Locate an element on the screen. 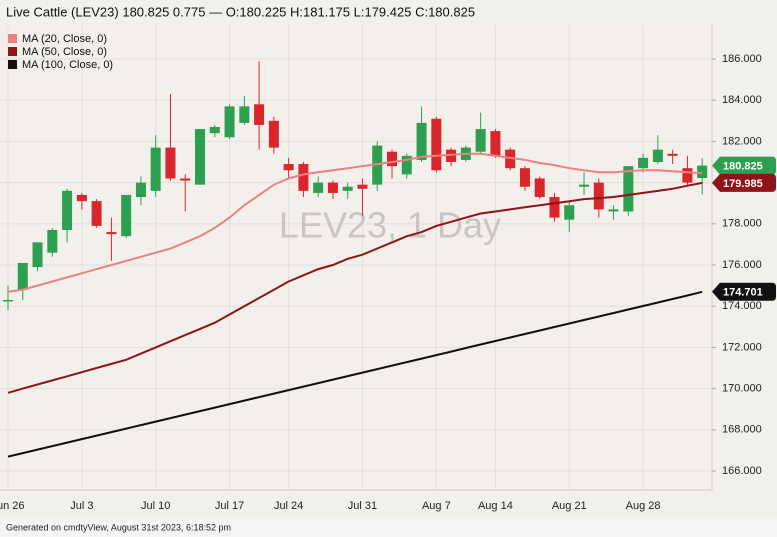 The image size is (777, 537). price-tag-label: 180.825 is located at coordinates (743, 167).